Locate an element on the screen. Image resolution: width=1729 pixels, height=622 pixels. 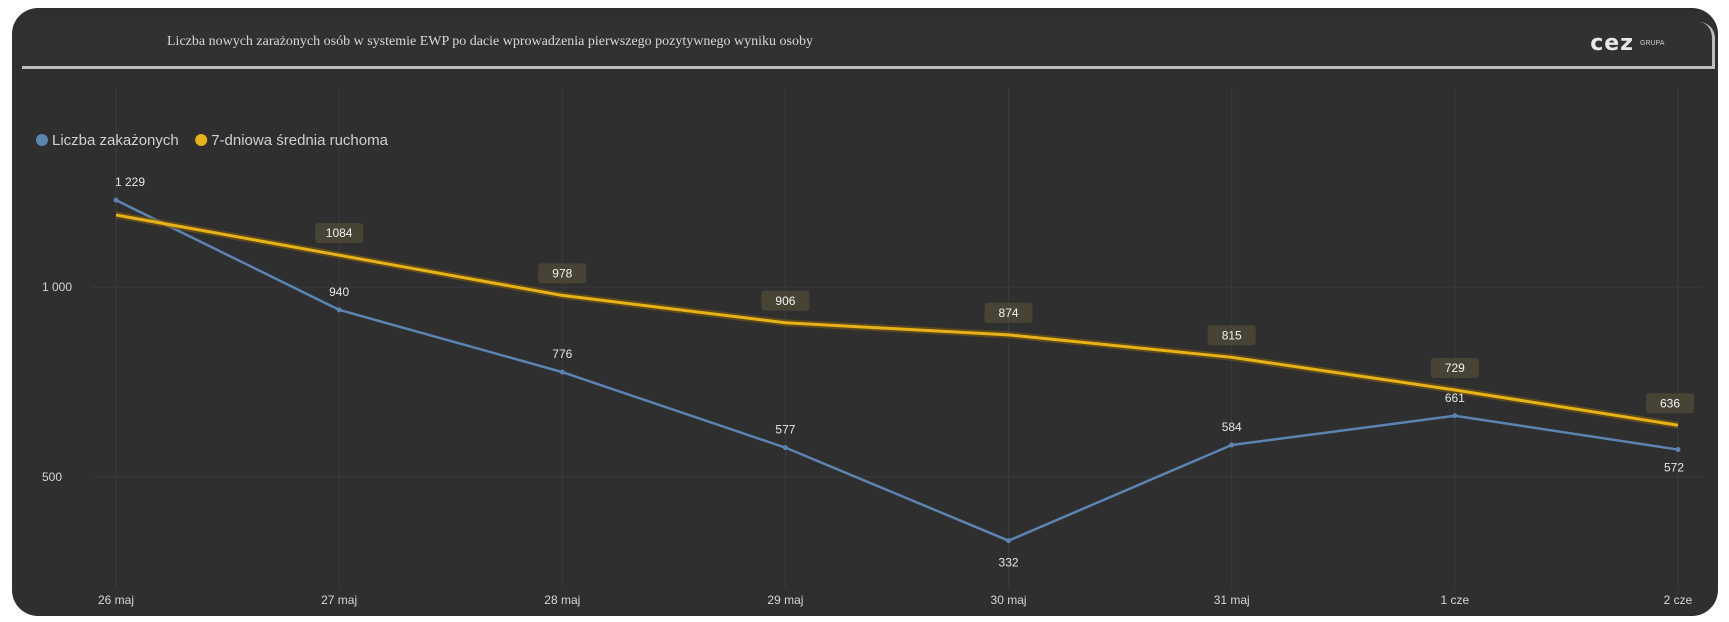
data-label-average: 1084 is located at coordinates (339, 233).